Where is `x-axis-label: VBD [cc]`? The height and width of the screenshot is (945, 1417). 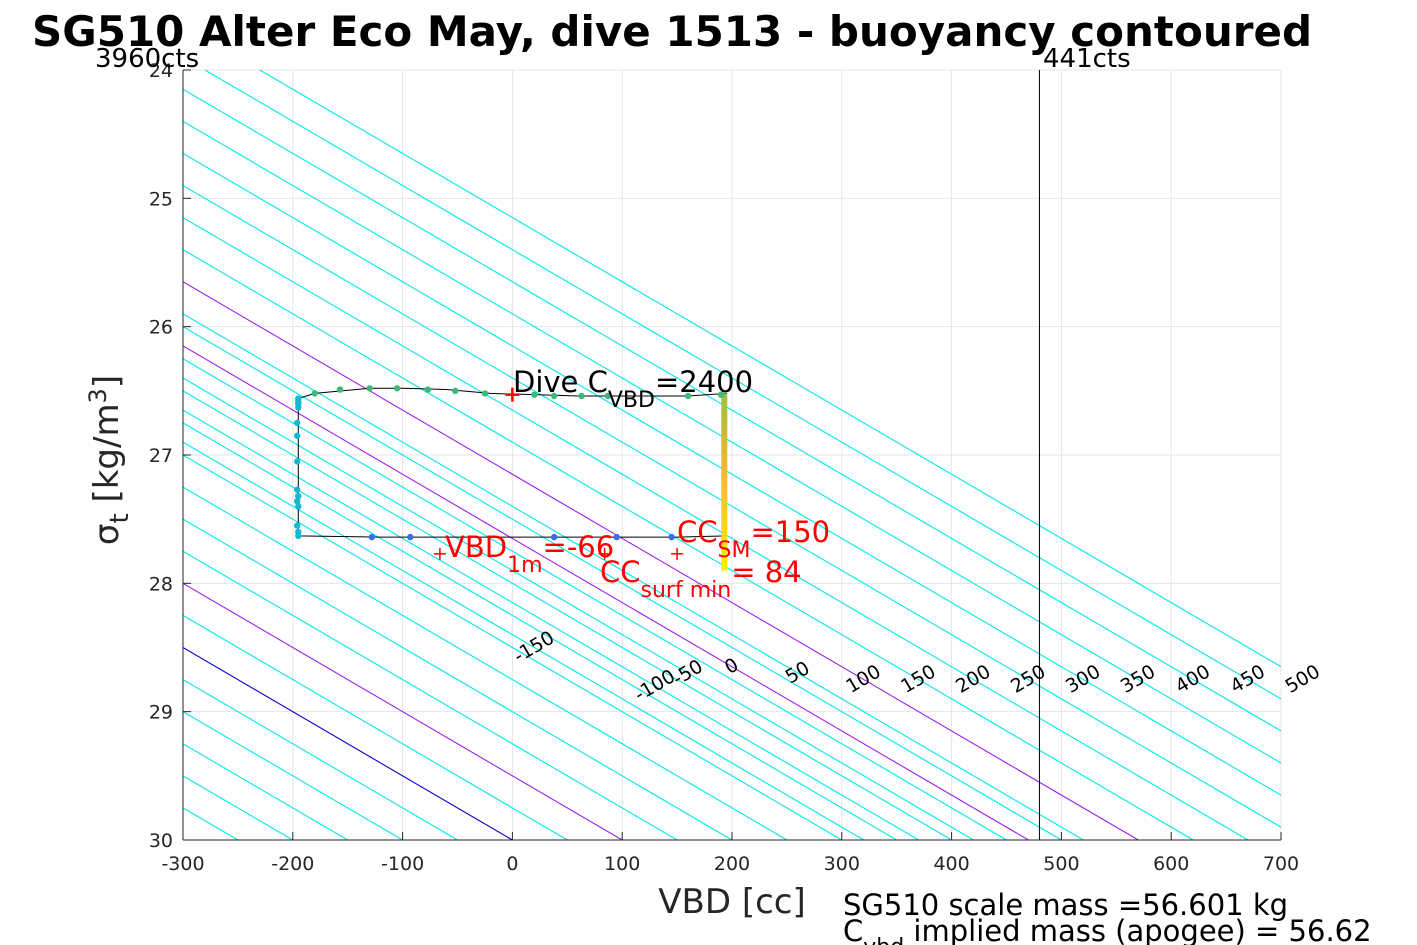 x-axis-label: VBD [cc] is located at coordinates (732, 902).